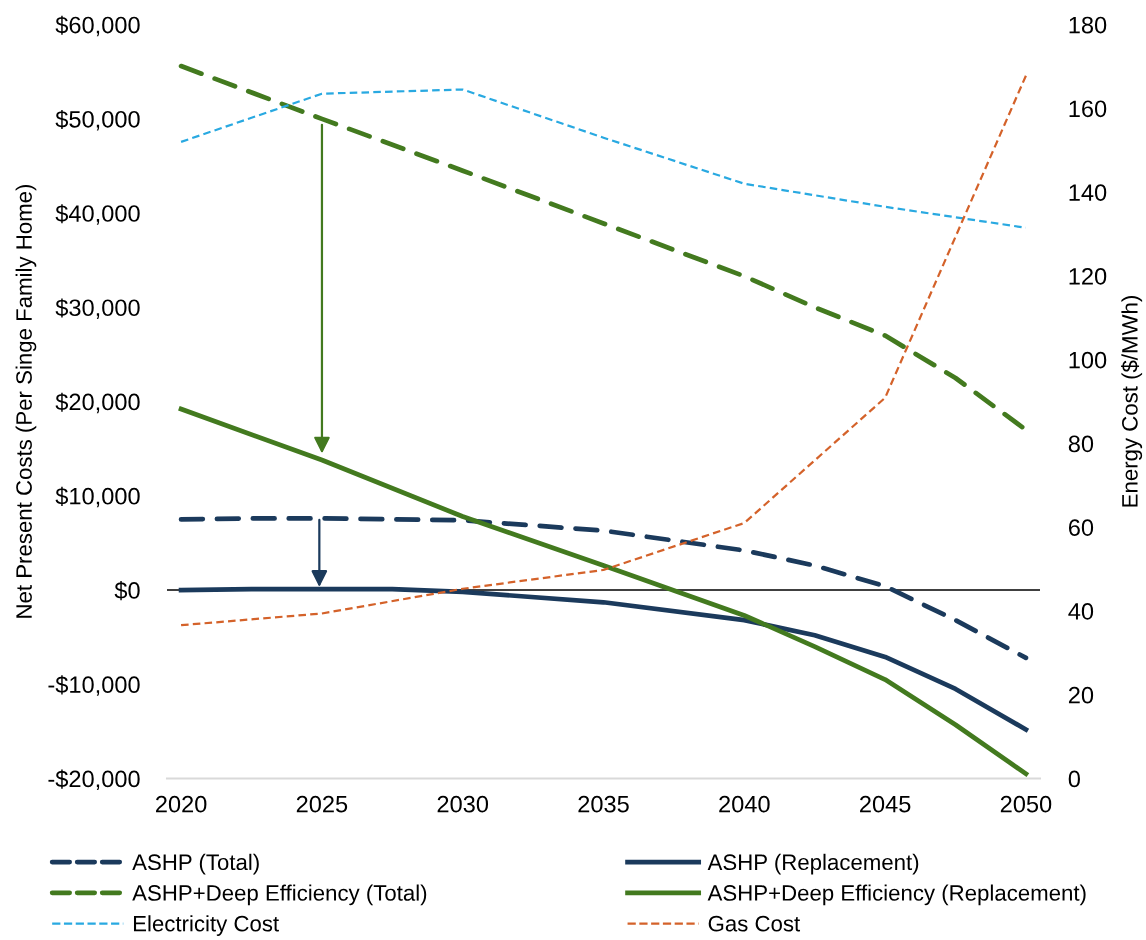 The width and height of the screenshot is (1146, 940). I want to click on x-tick-label: 2025, so click(322, 804).